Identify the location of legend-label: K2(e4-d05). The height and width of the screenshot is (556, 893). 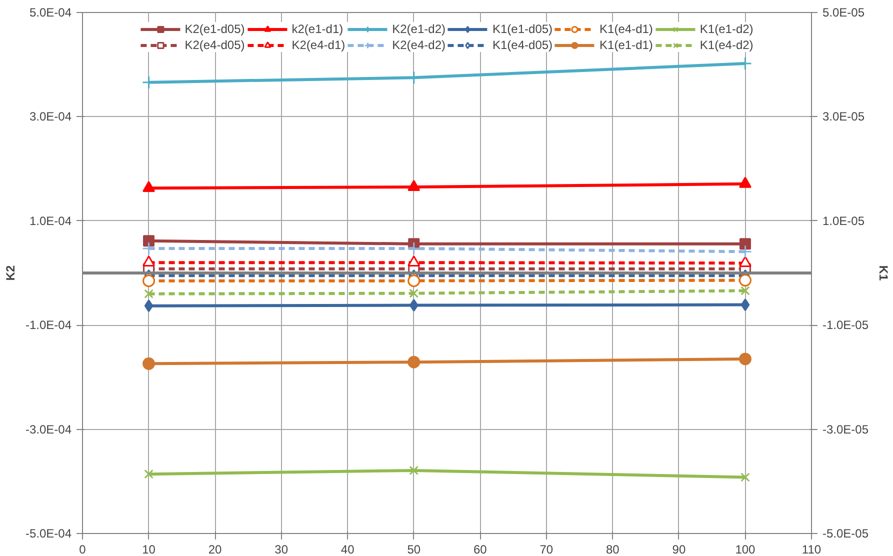
(214, 45).